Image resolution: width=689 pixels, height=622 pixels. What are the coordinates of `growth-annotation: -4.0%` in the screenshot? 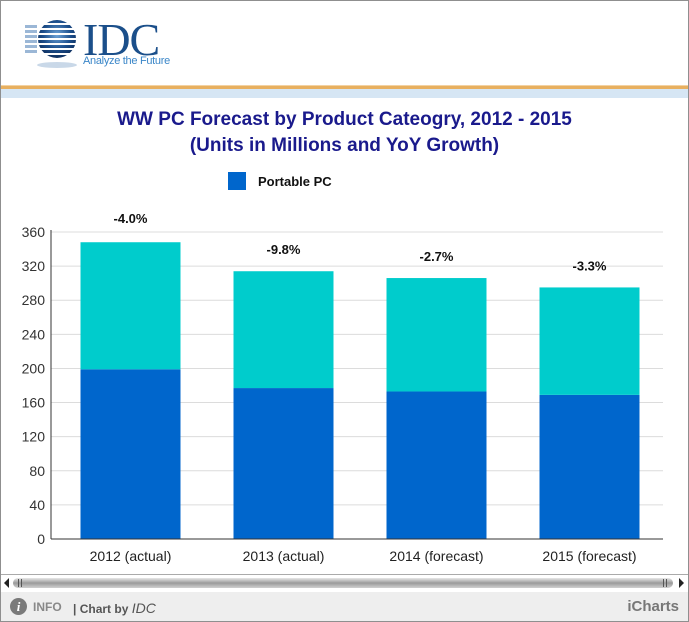 It's located at (131, 218).